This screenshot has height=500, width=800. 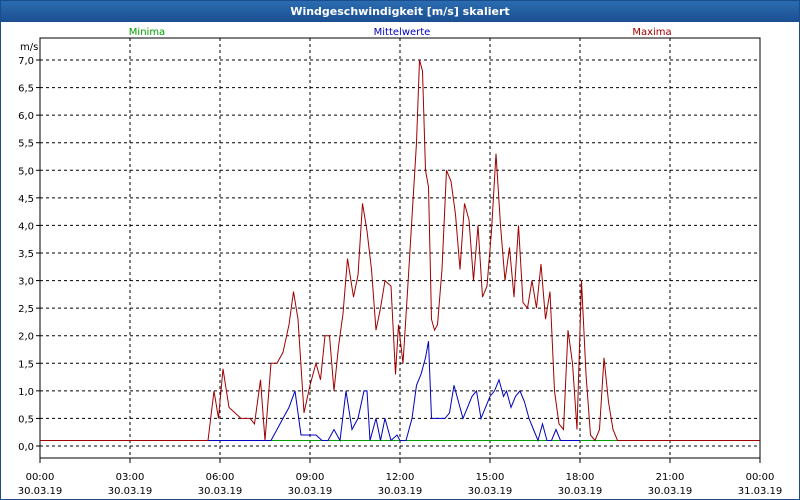 What do you see at coordinates (26, 282) in the screenshot?
I see `y-tick-label: 3,0` at bounding box center [26, 282].